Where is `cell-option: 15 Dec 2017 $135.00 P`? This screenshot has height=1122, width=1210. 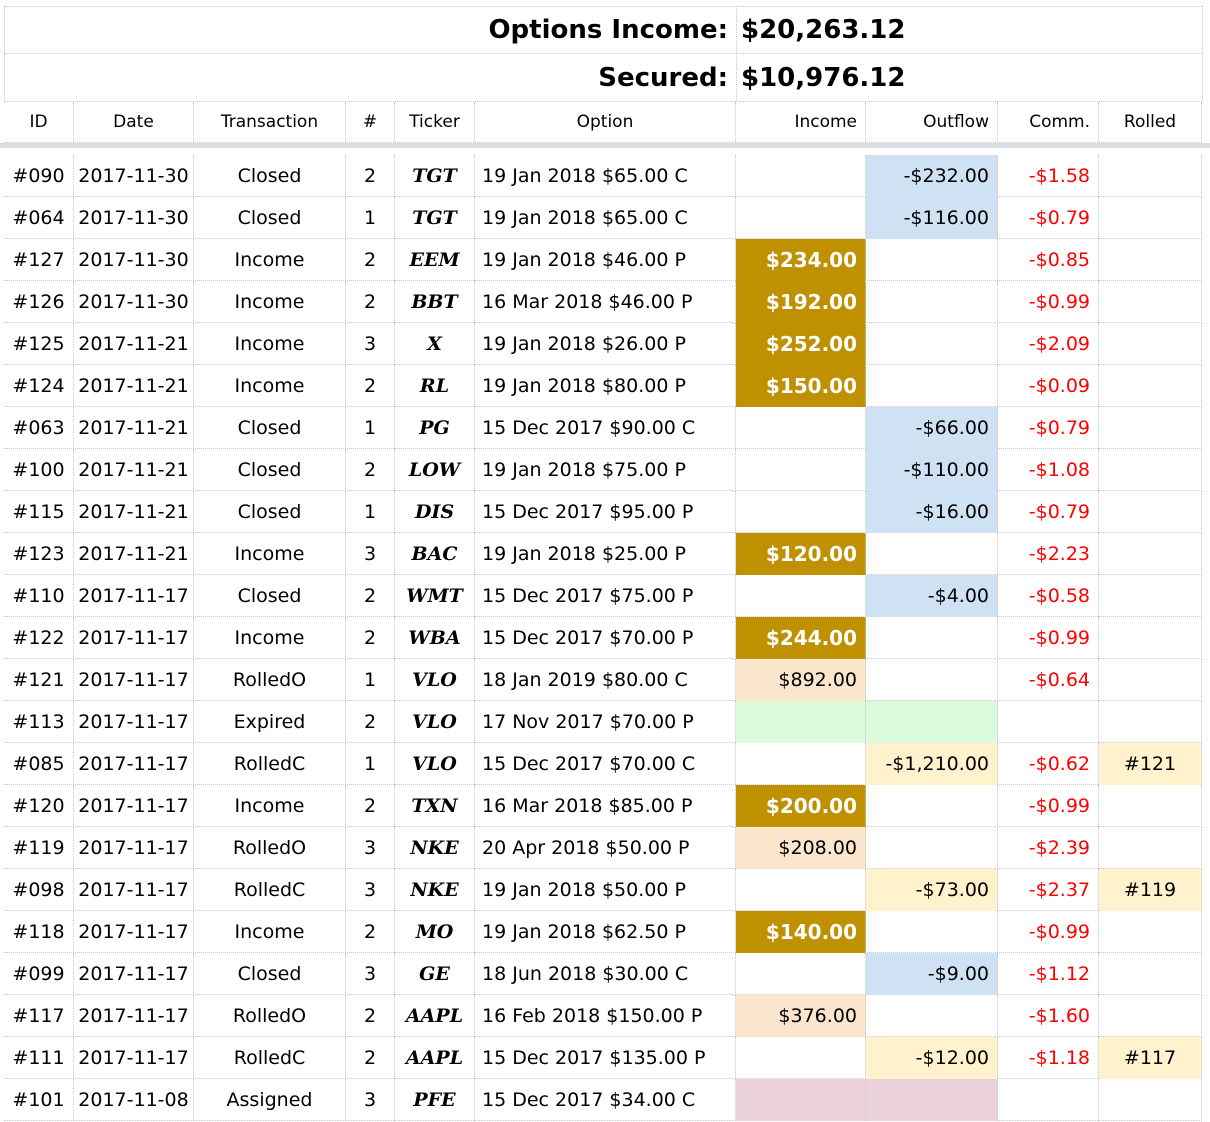
cell-option: 15 Dec 2017 $135.00 P is located at coordinates (605, 1058).